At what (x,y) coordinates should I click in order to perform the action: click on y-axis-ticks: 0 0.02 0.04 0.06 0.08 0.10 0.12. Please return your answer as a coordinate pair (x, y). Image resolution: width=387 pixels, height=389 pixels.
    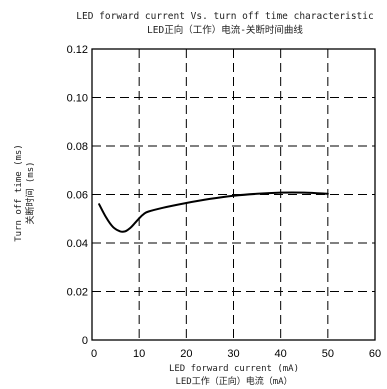
    Looking at the image, I should click on (77, 195).